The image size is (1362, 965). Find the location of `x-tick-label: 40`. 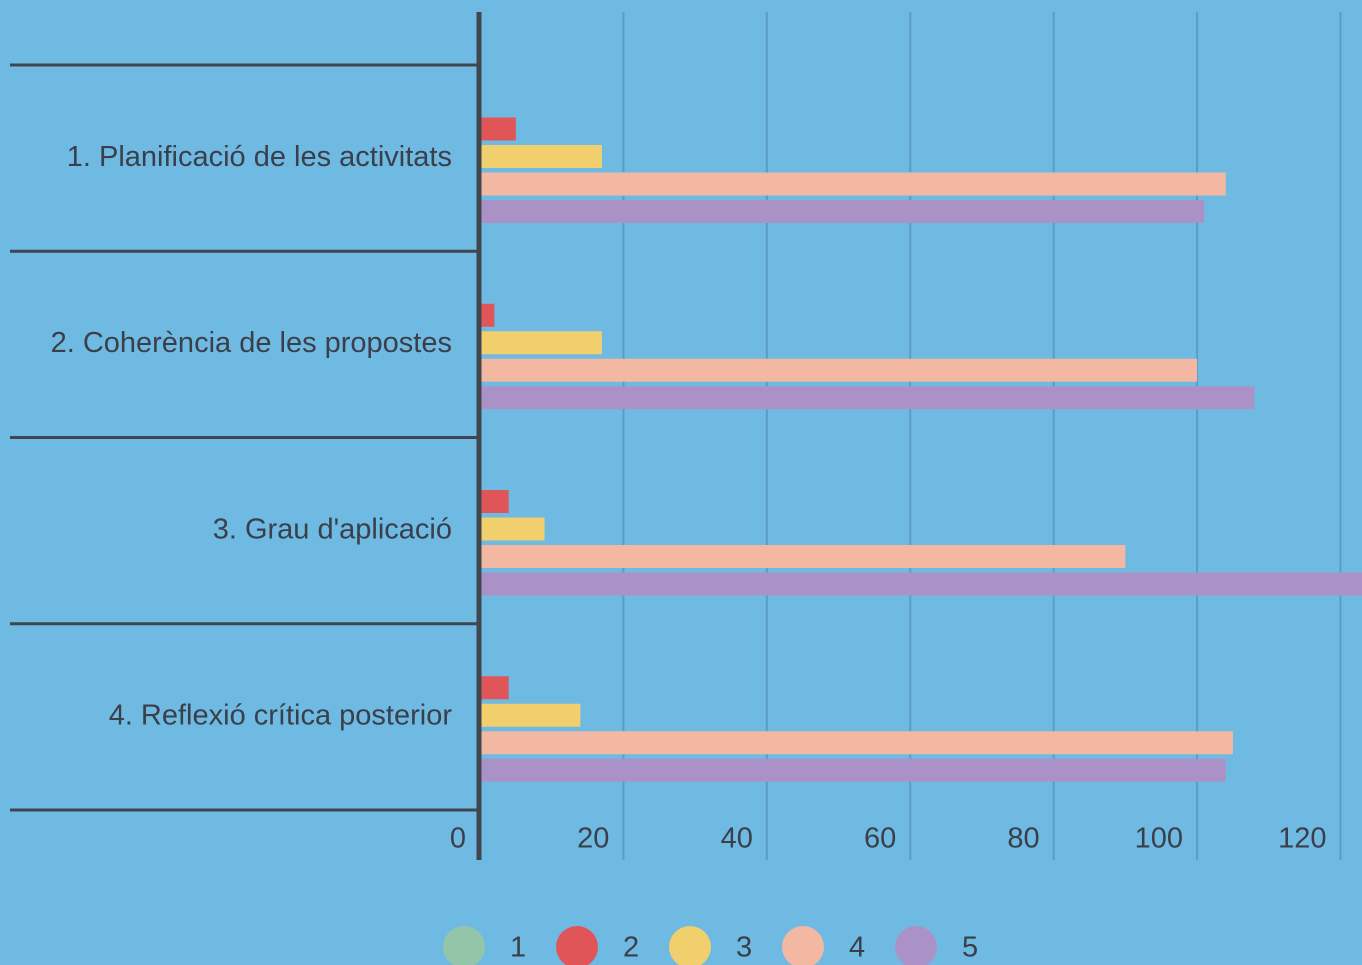

x-tick-label: 40 is located at coordinates (737, 839).